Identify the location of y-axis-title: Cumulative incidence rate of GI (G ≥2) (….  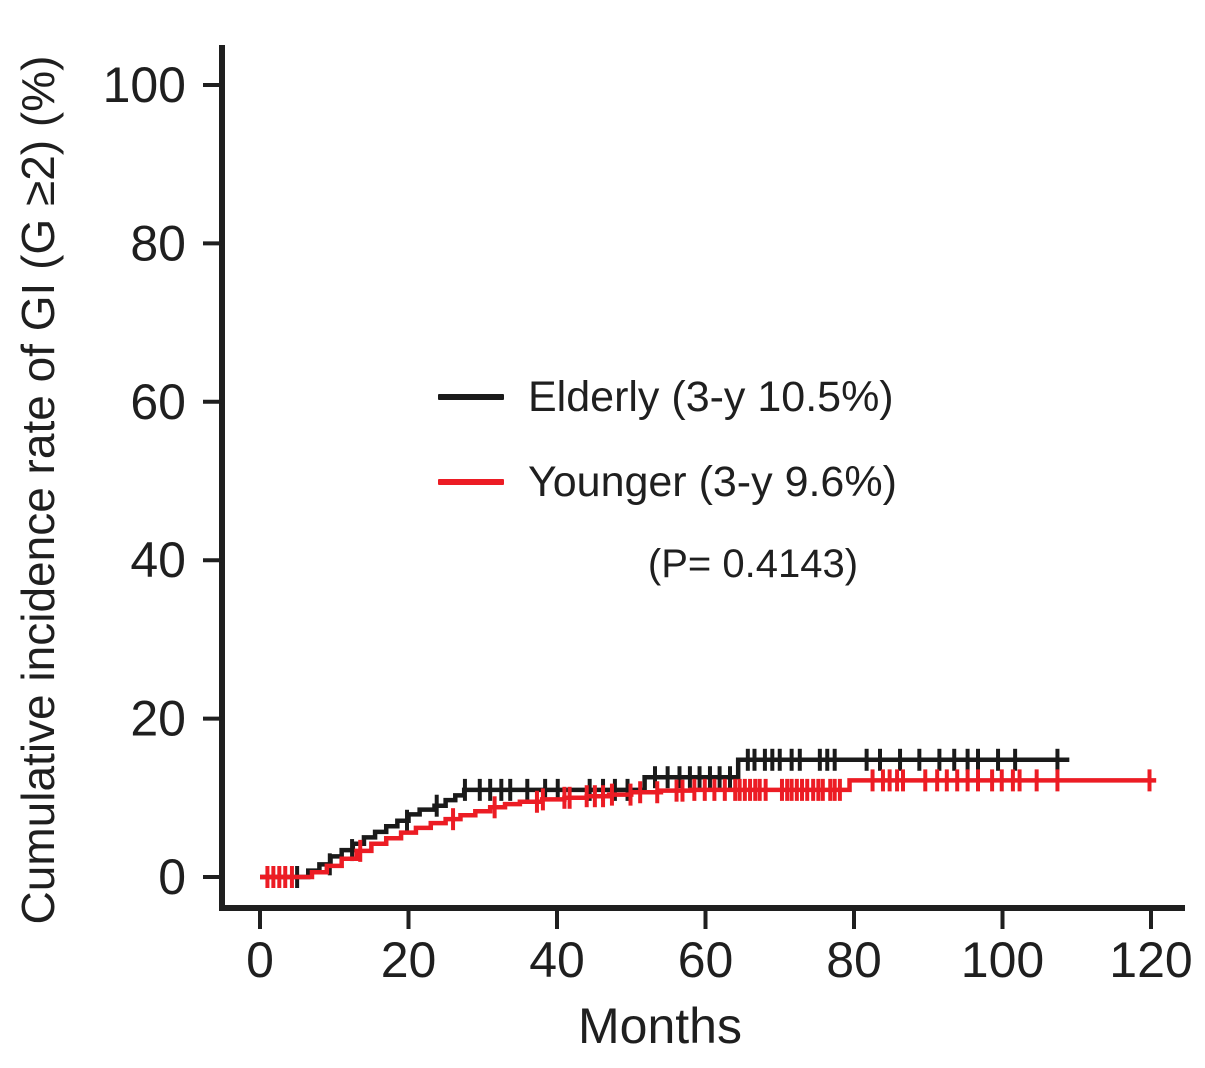
(38, 490).